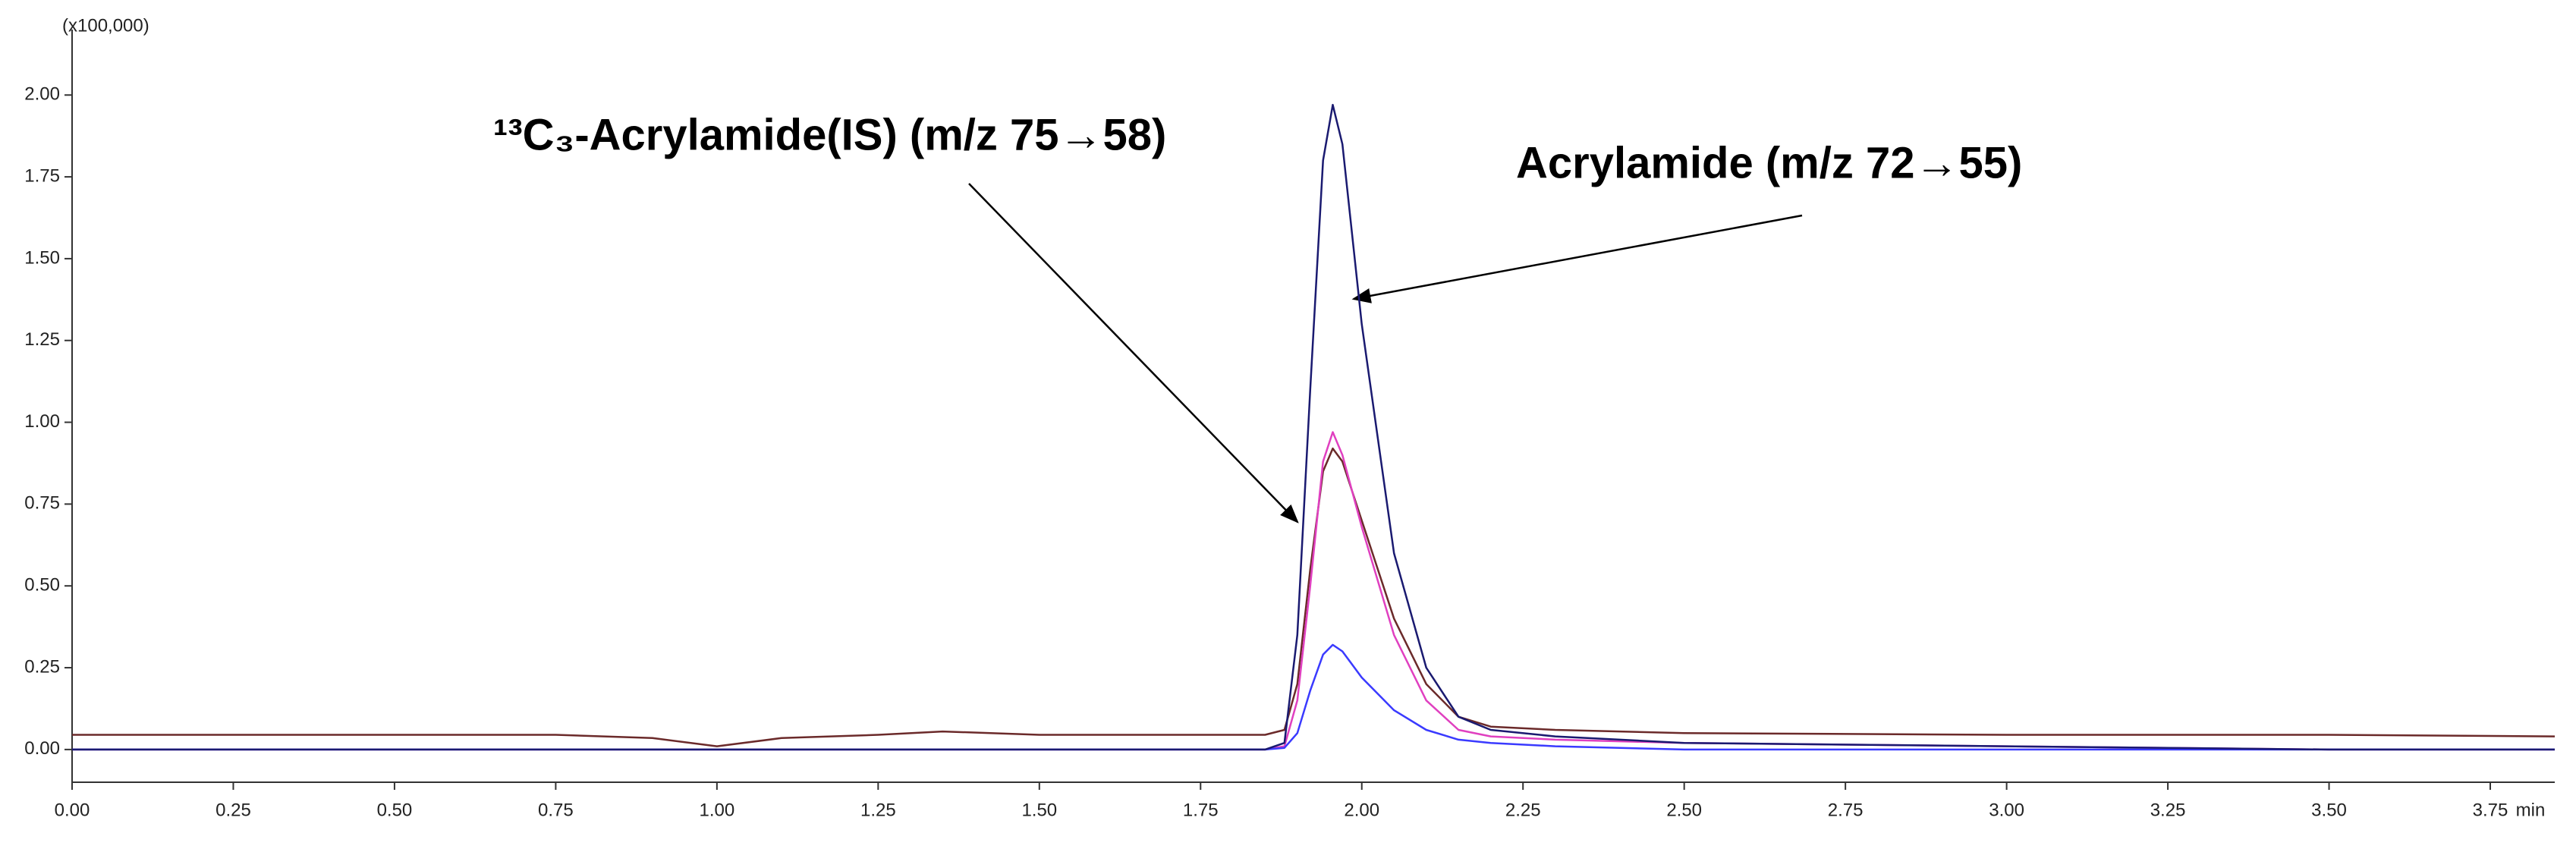 The image size is (2576, 849). What do you see at coordinates (1846, 810) in the screenshot?
I see `x-tick-label: 2.75` at bounding box center [1846, 810].